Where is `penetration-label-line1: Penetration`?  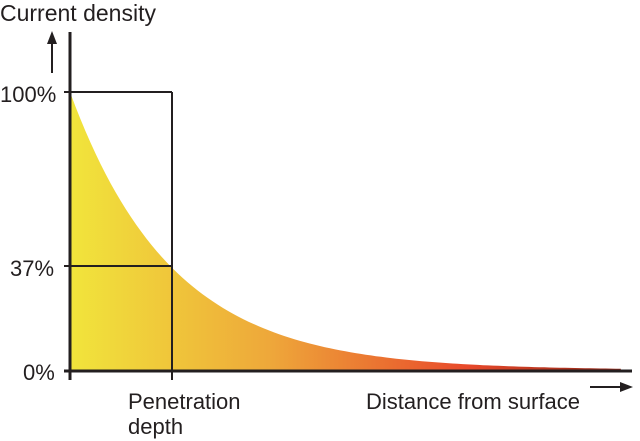
penetration-label-line1: Penetration is located at coordinates (184, 401).